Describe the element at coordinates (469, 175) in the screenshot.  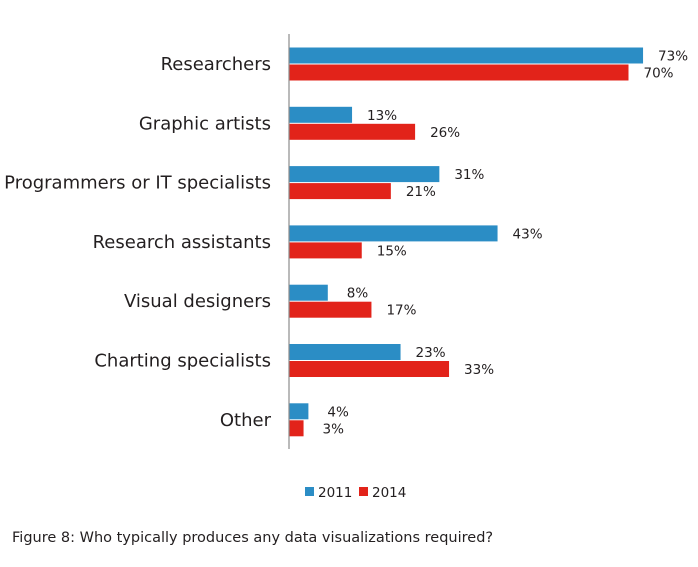
I see `data-label-2011-programmers-or-it-specialists: 31%` at that location.